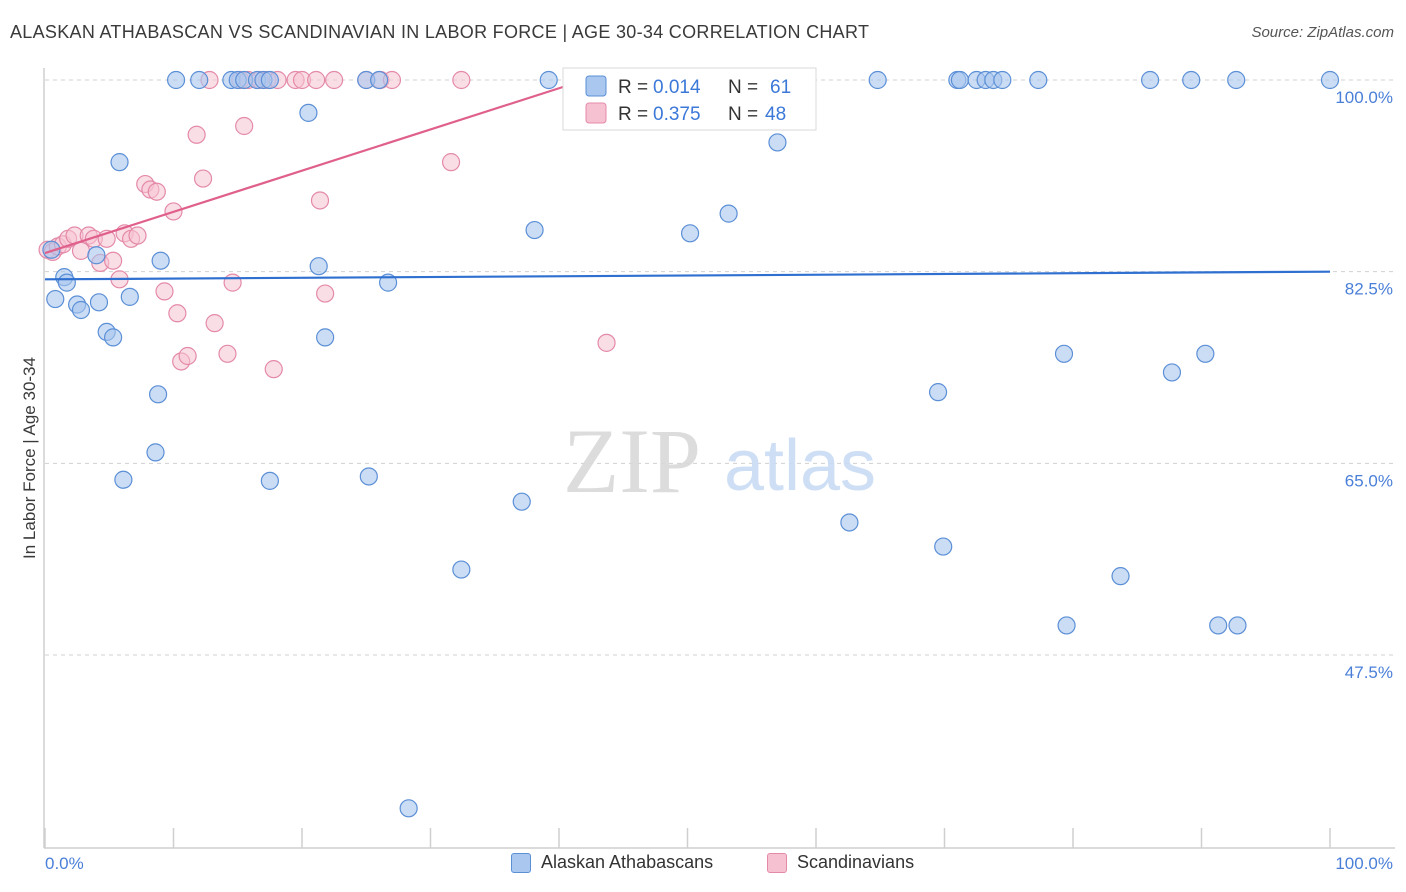 The width and height of the screenshot is (1406, 892). I want to click on bottom-legend-label-athabascans: Alaskan Athabascans, so click(627, 862).